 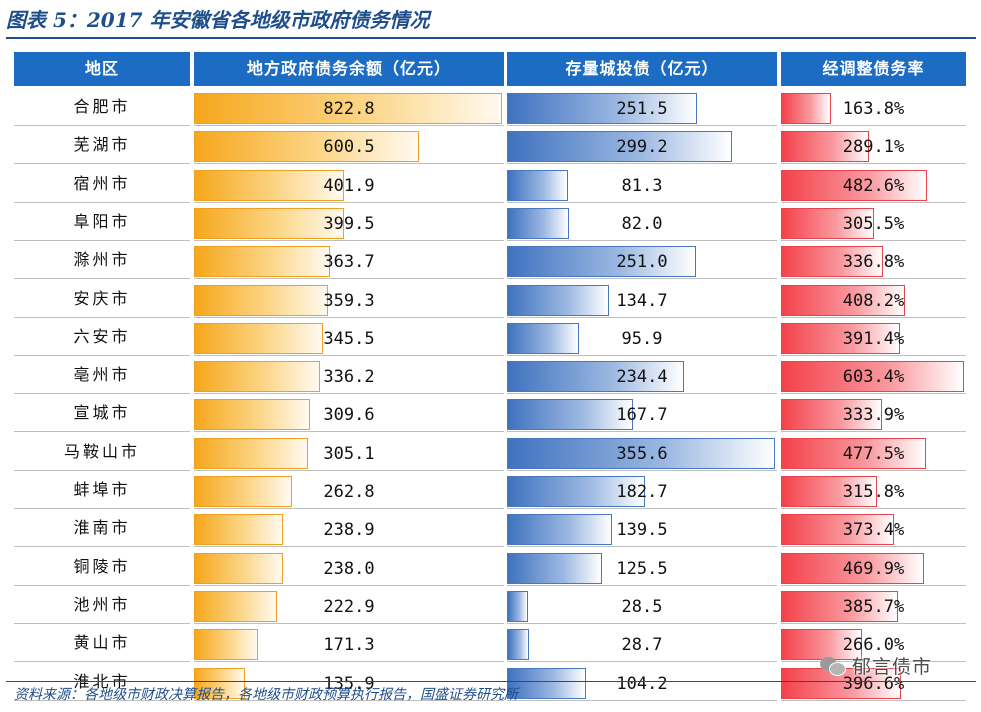 I want to click on debt-cell: 171.3, so click(x=349, y=644).